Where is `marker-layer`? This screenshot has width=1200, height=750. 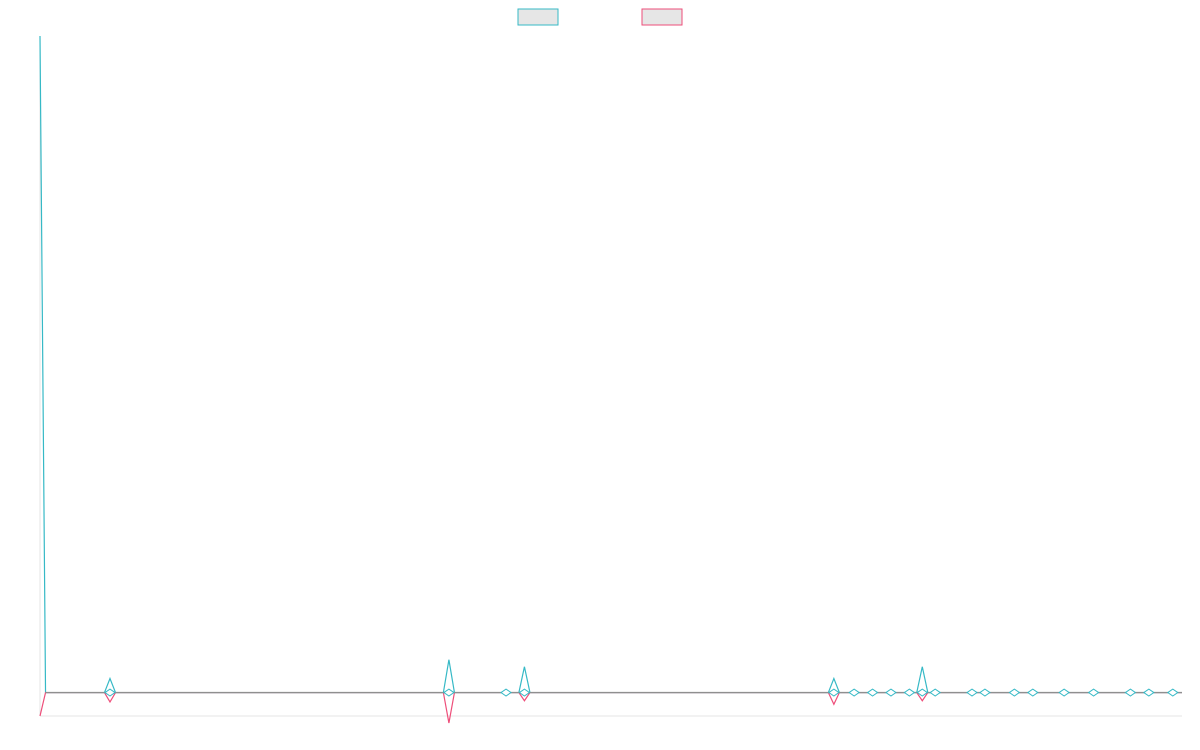 marker-layer is located at coordinates (641, 692).